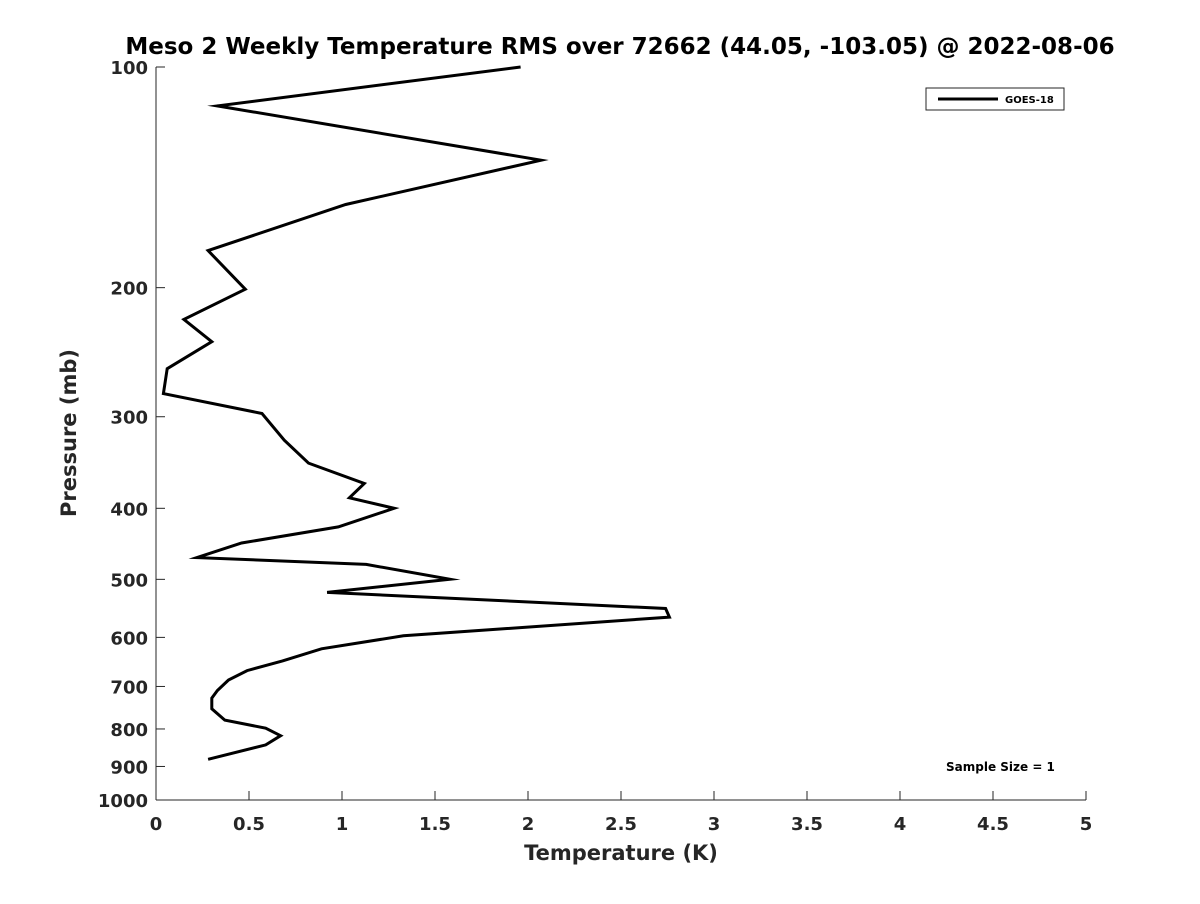 The image size is (1200, 904). I want to click on x-tick-label: 5, so click(1086, 824).